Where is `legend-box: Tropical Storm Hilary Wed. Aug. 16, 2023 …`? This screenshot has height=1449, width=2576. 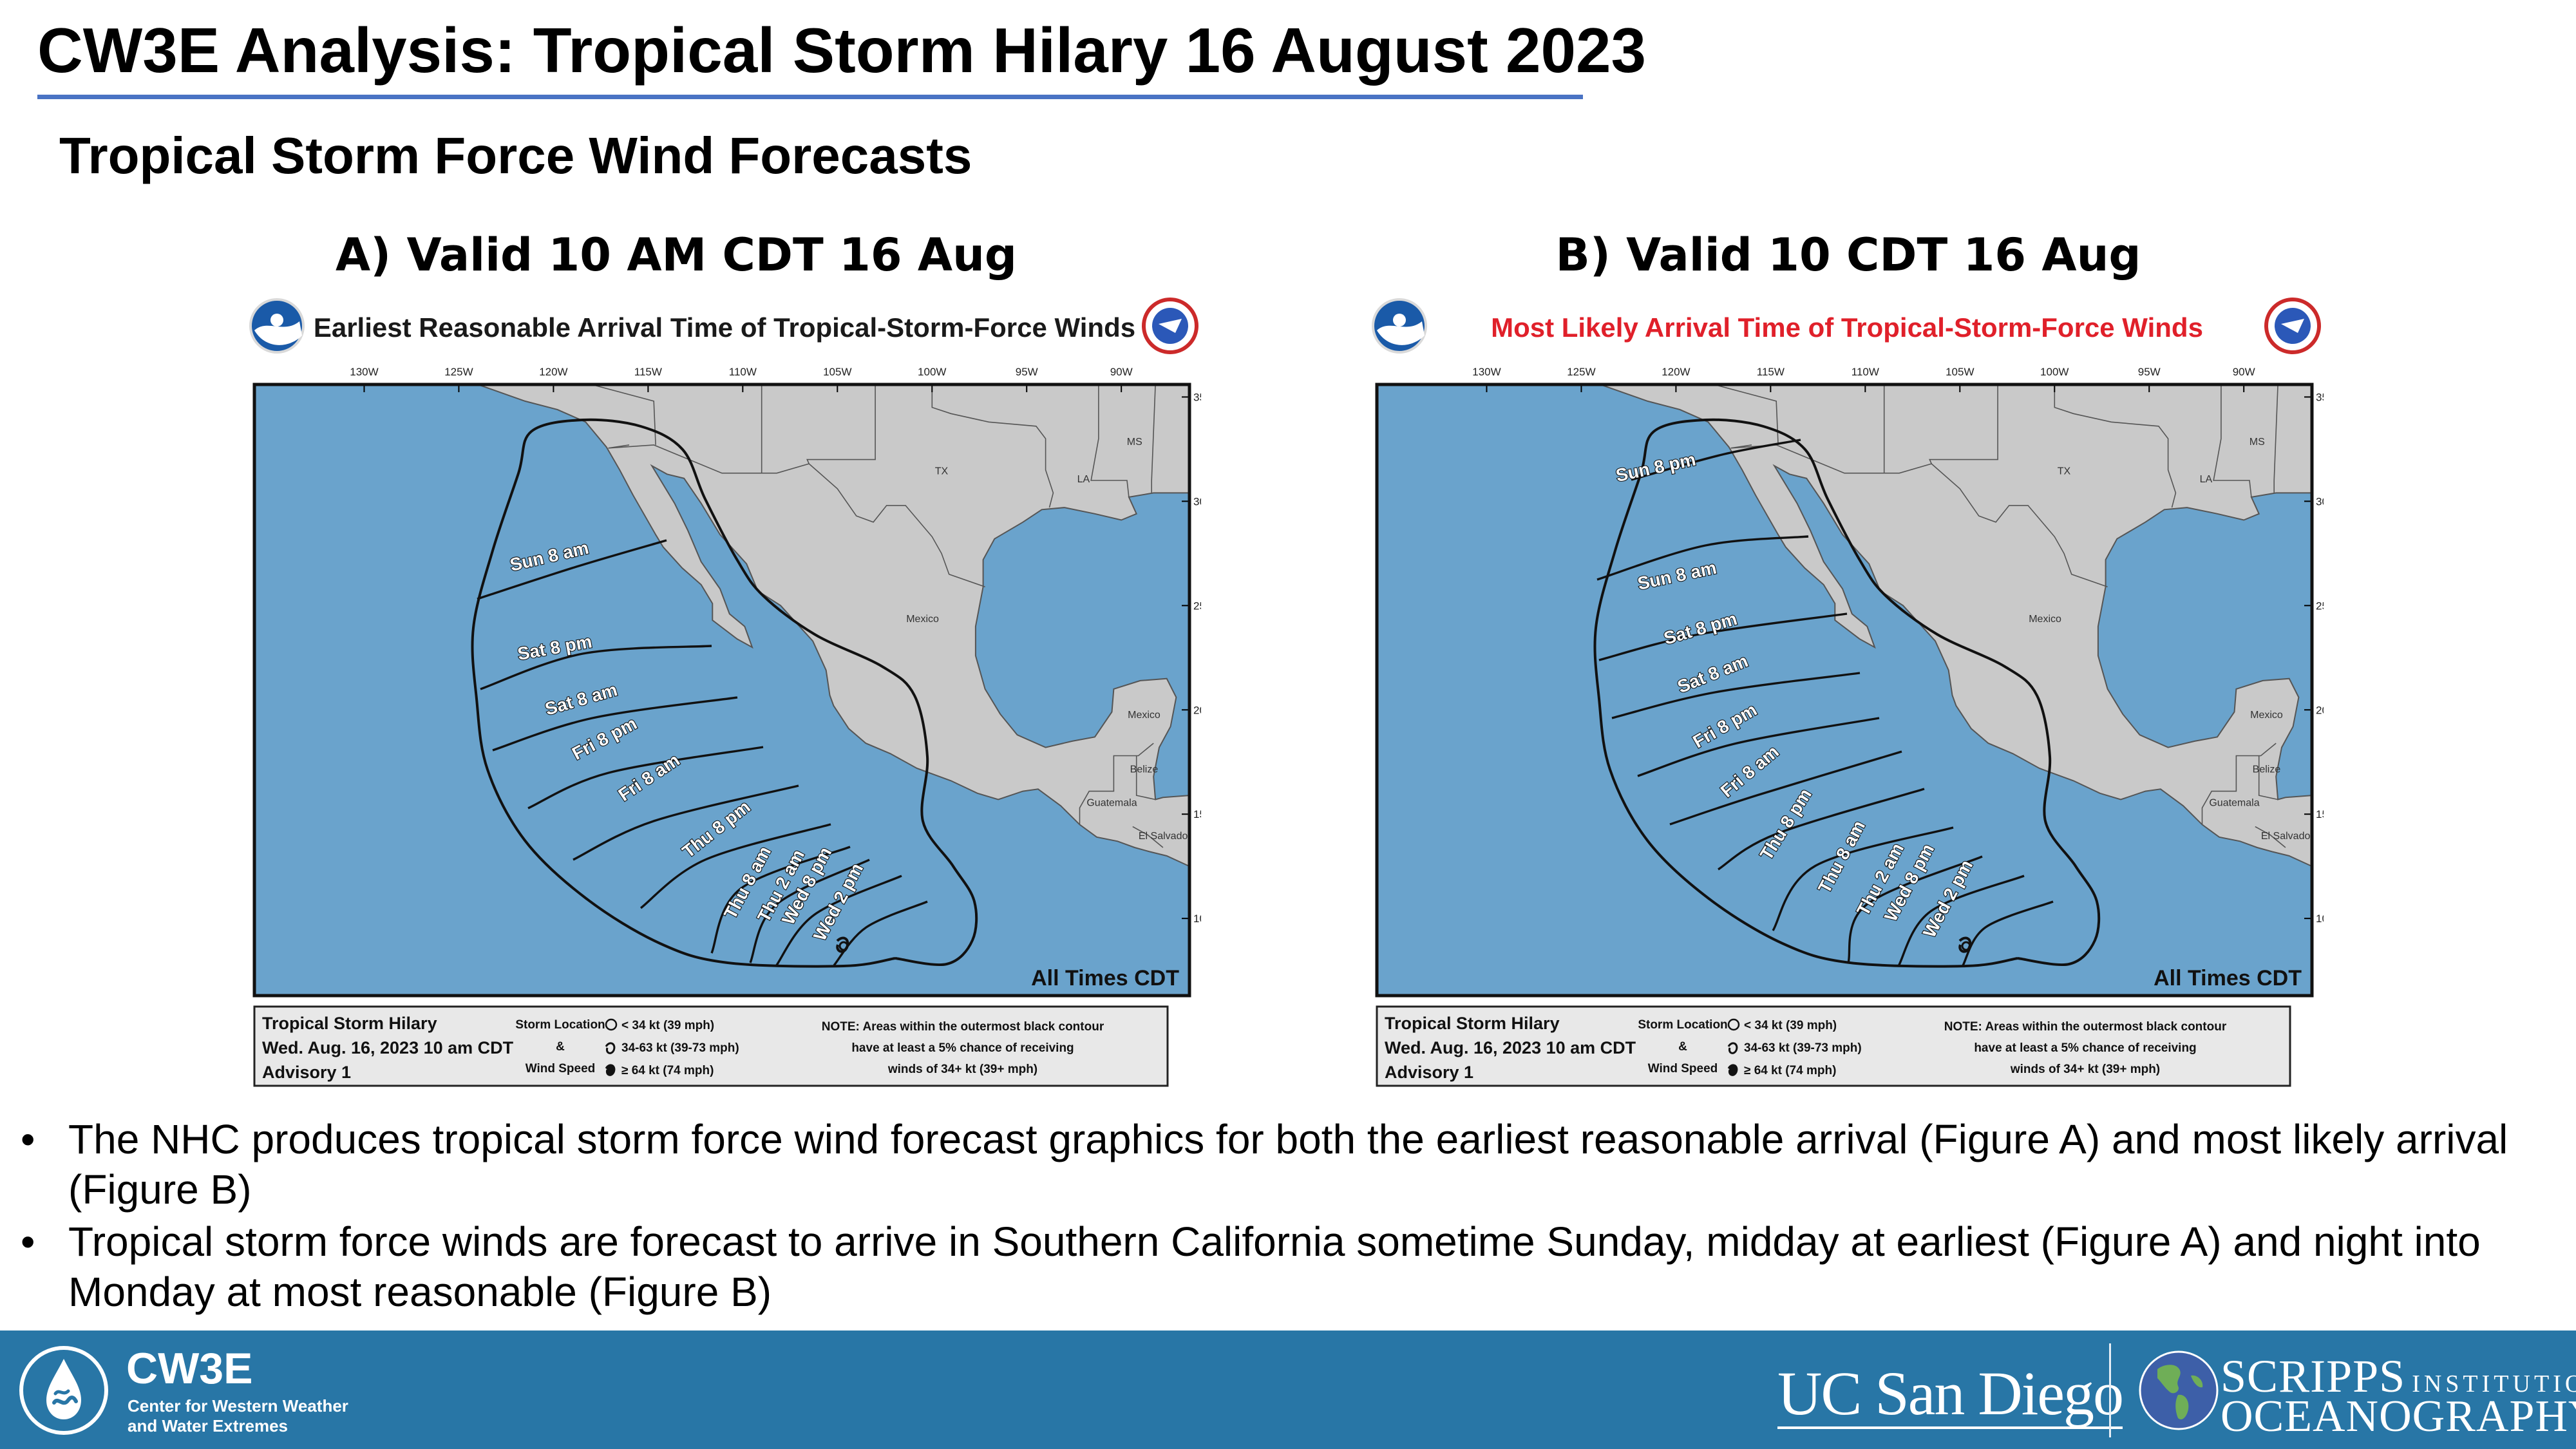 legend-box: Tropical Storm Hilary Wed. Aug. 16, 2023 … is located at coordinates (711, 1046).